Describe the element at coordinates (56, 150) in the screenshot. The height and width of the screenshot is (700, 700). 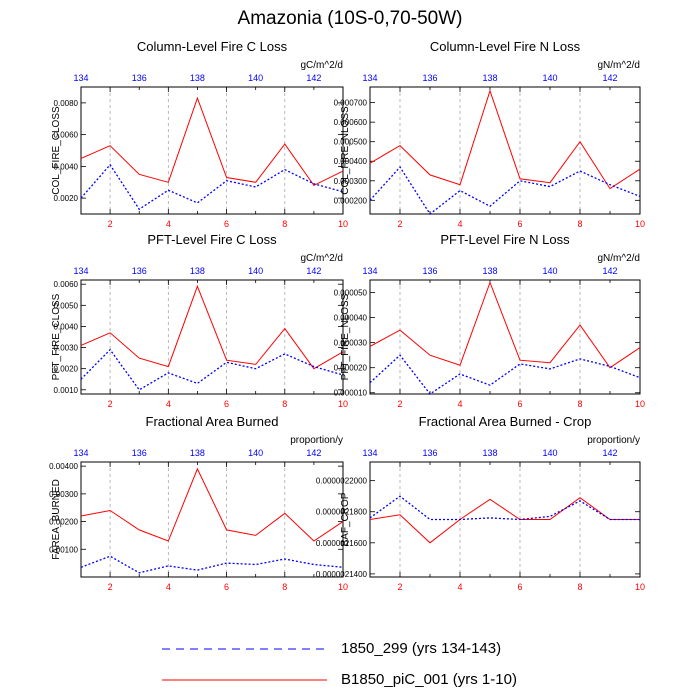
I see `y-axis-label: COL_FIRE_CLOSS` at that location.